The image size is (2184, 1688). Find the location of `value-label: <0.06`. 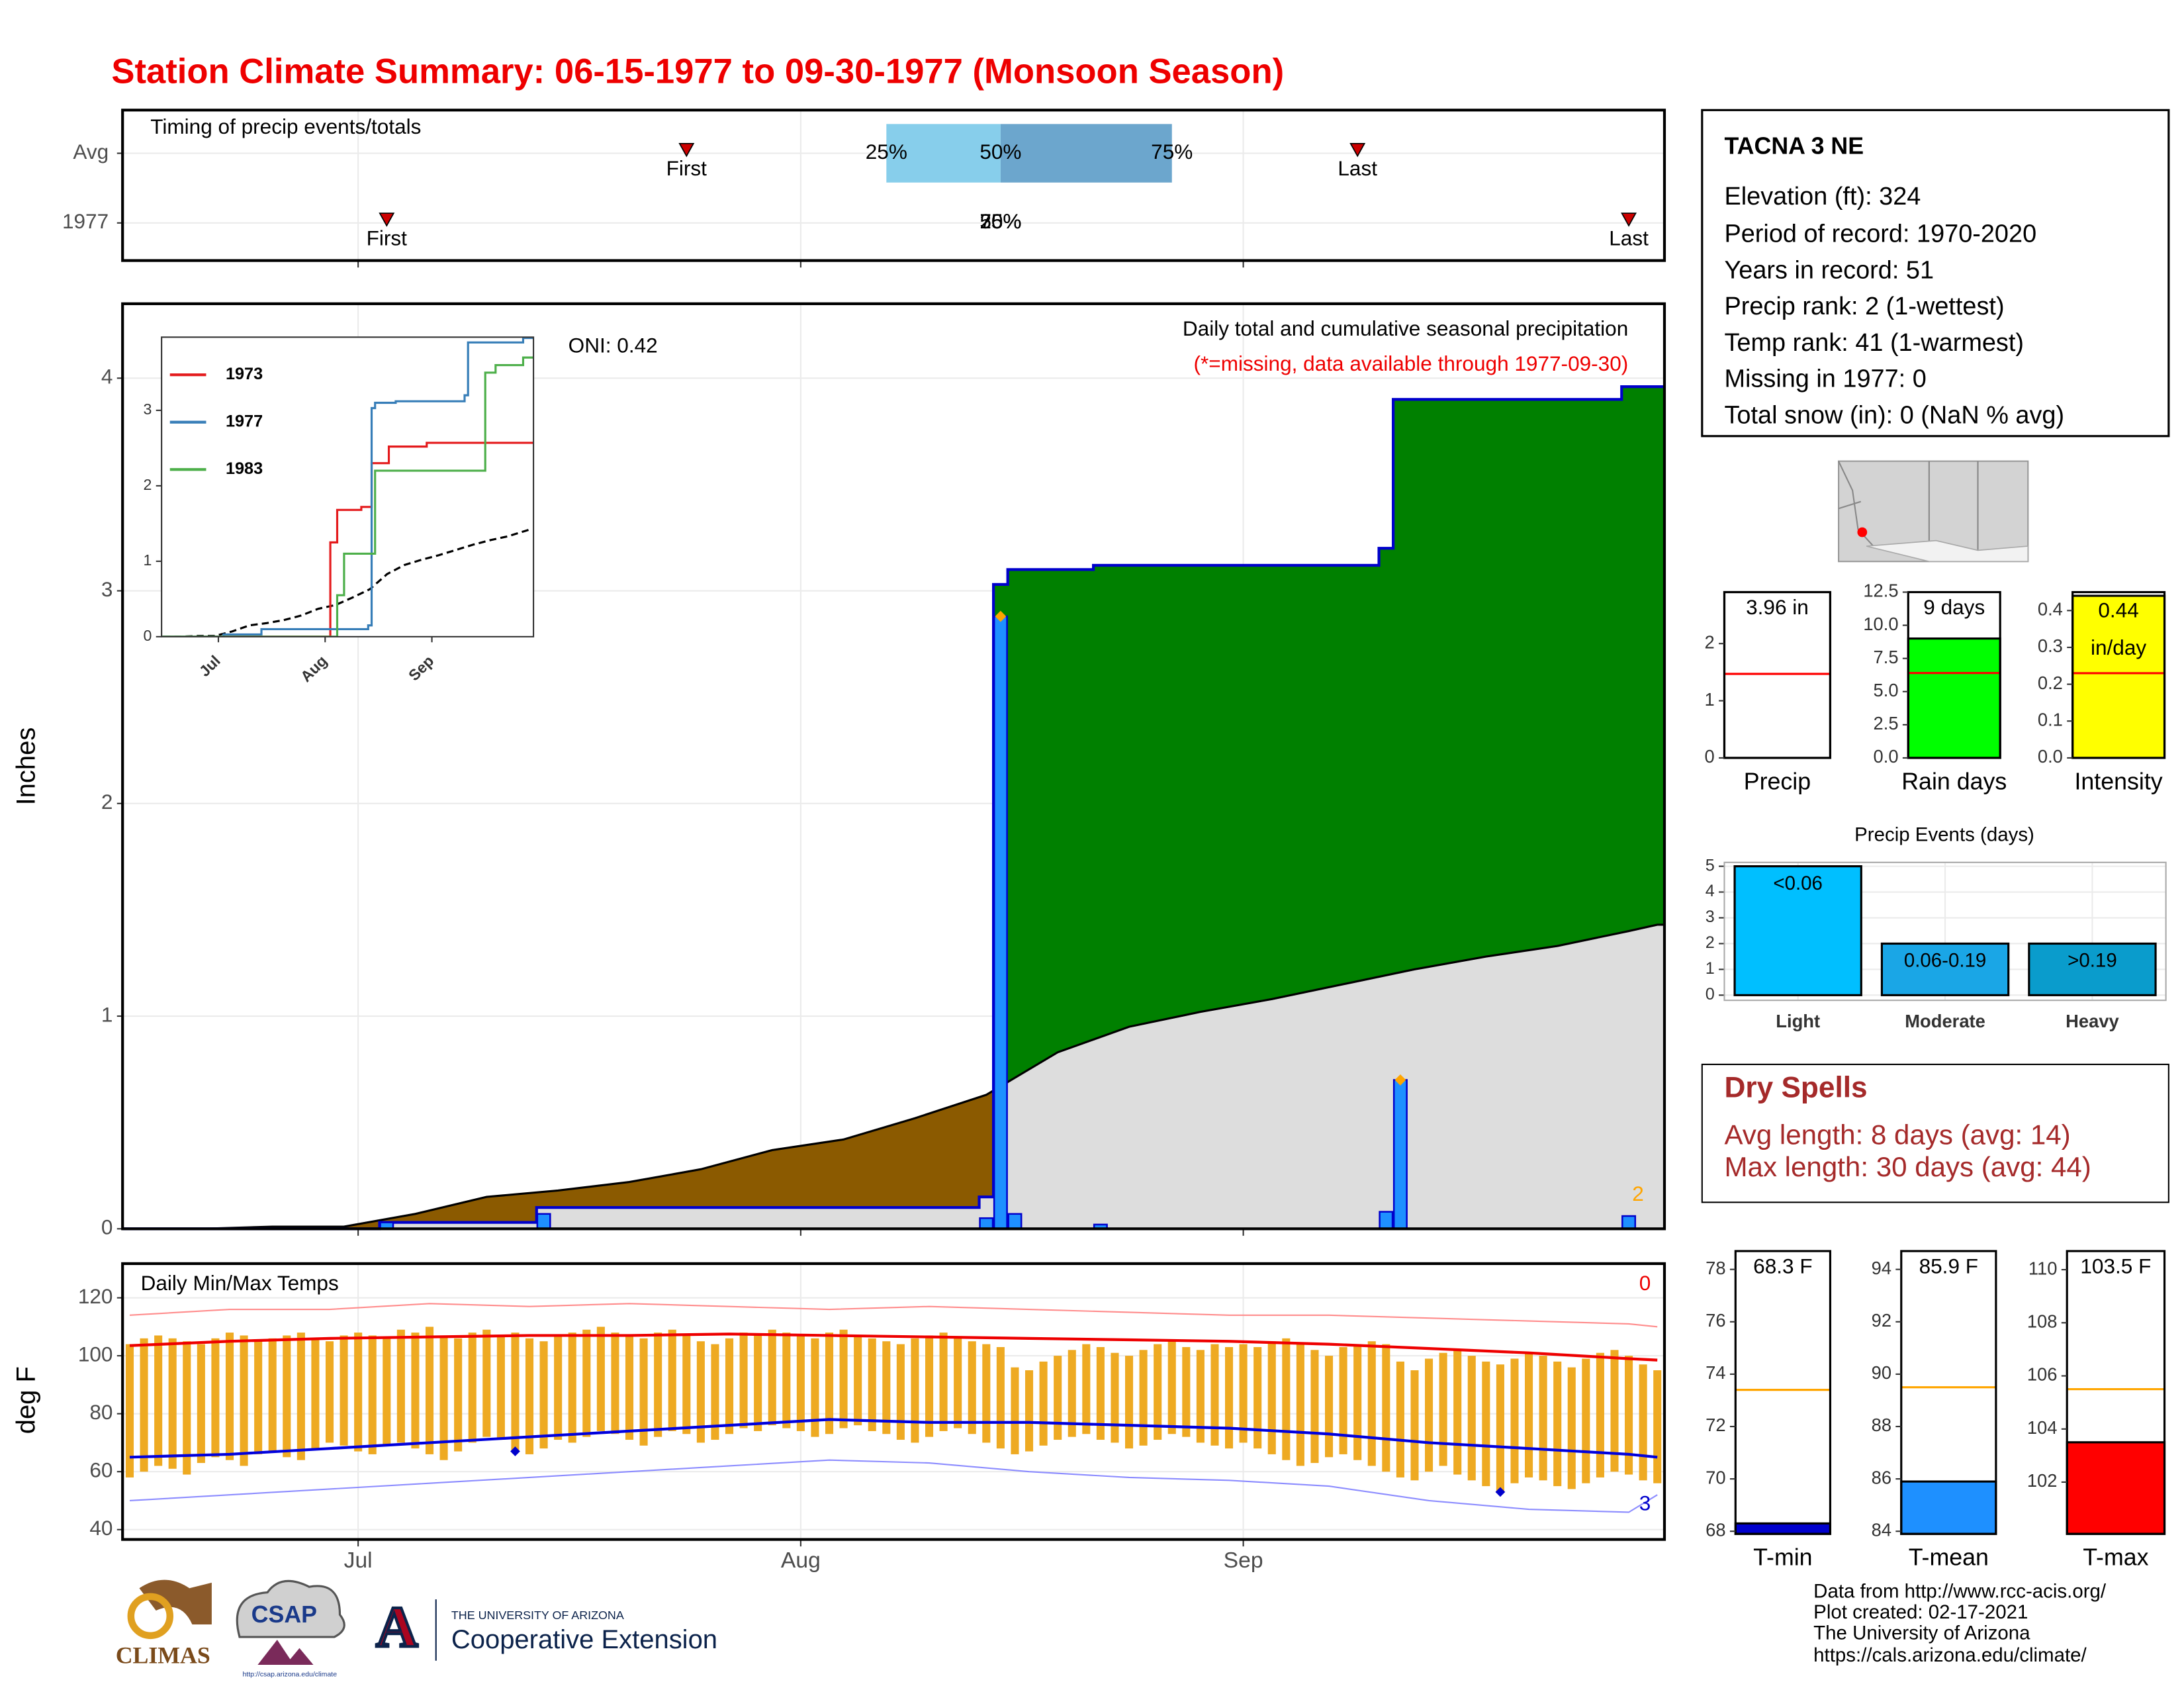

value-label: <0.06 is located at coordinates (1798, 883).